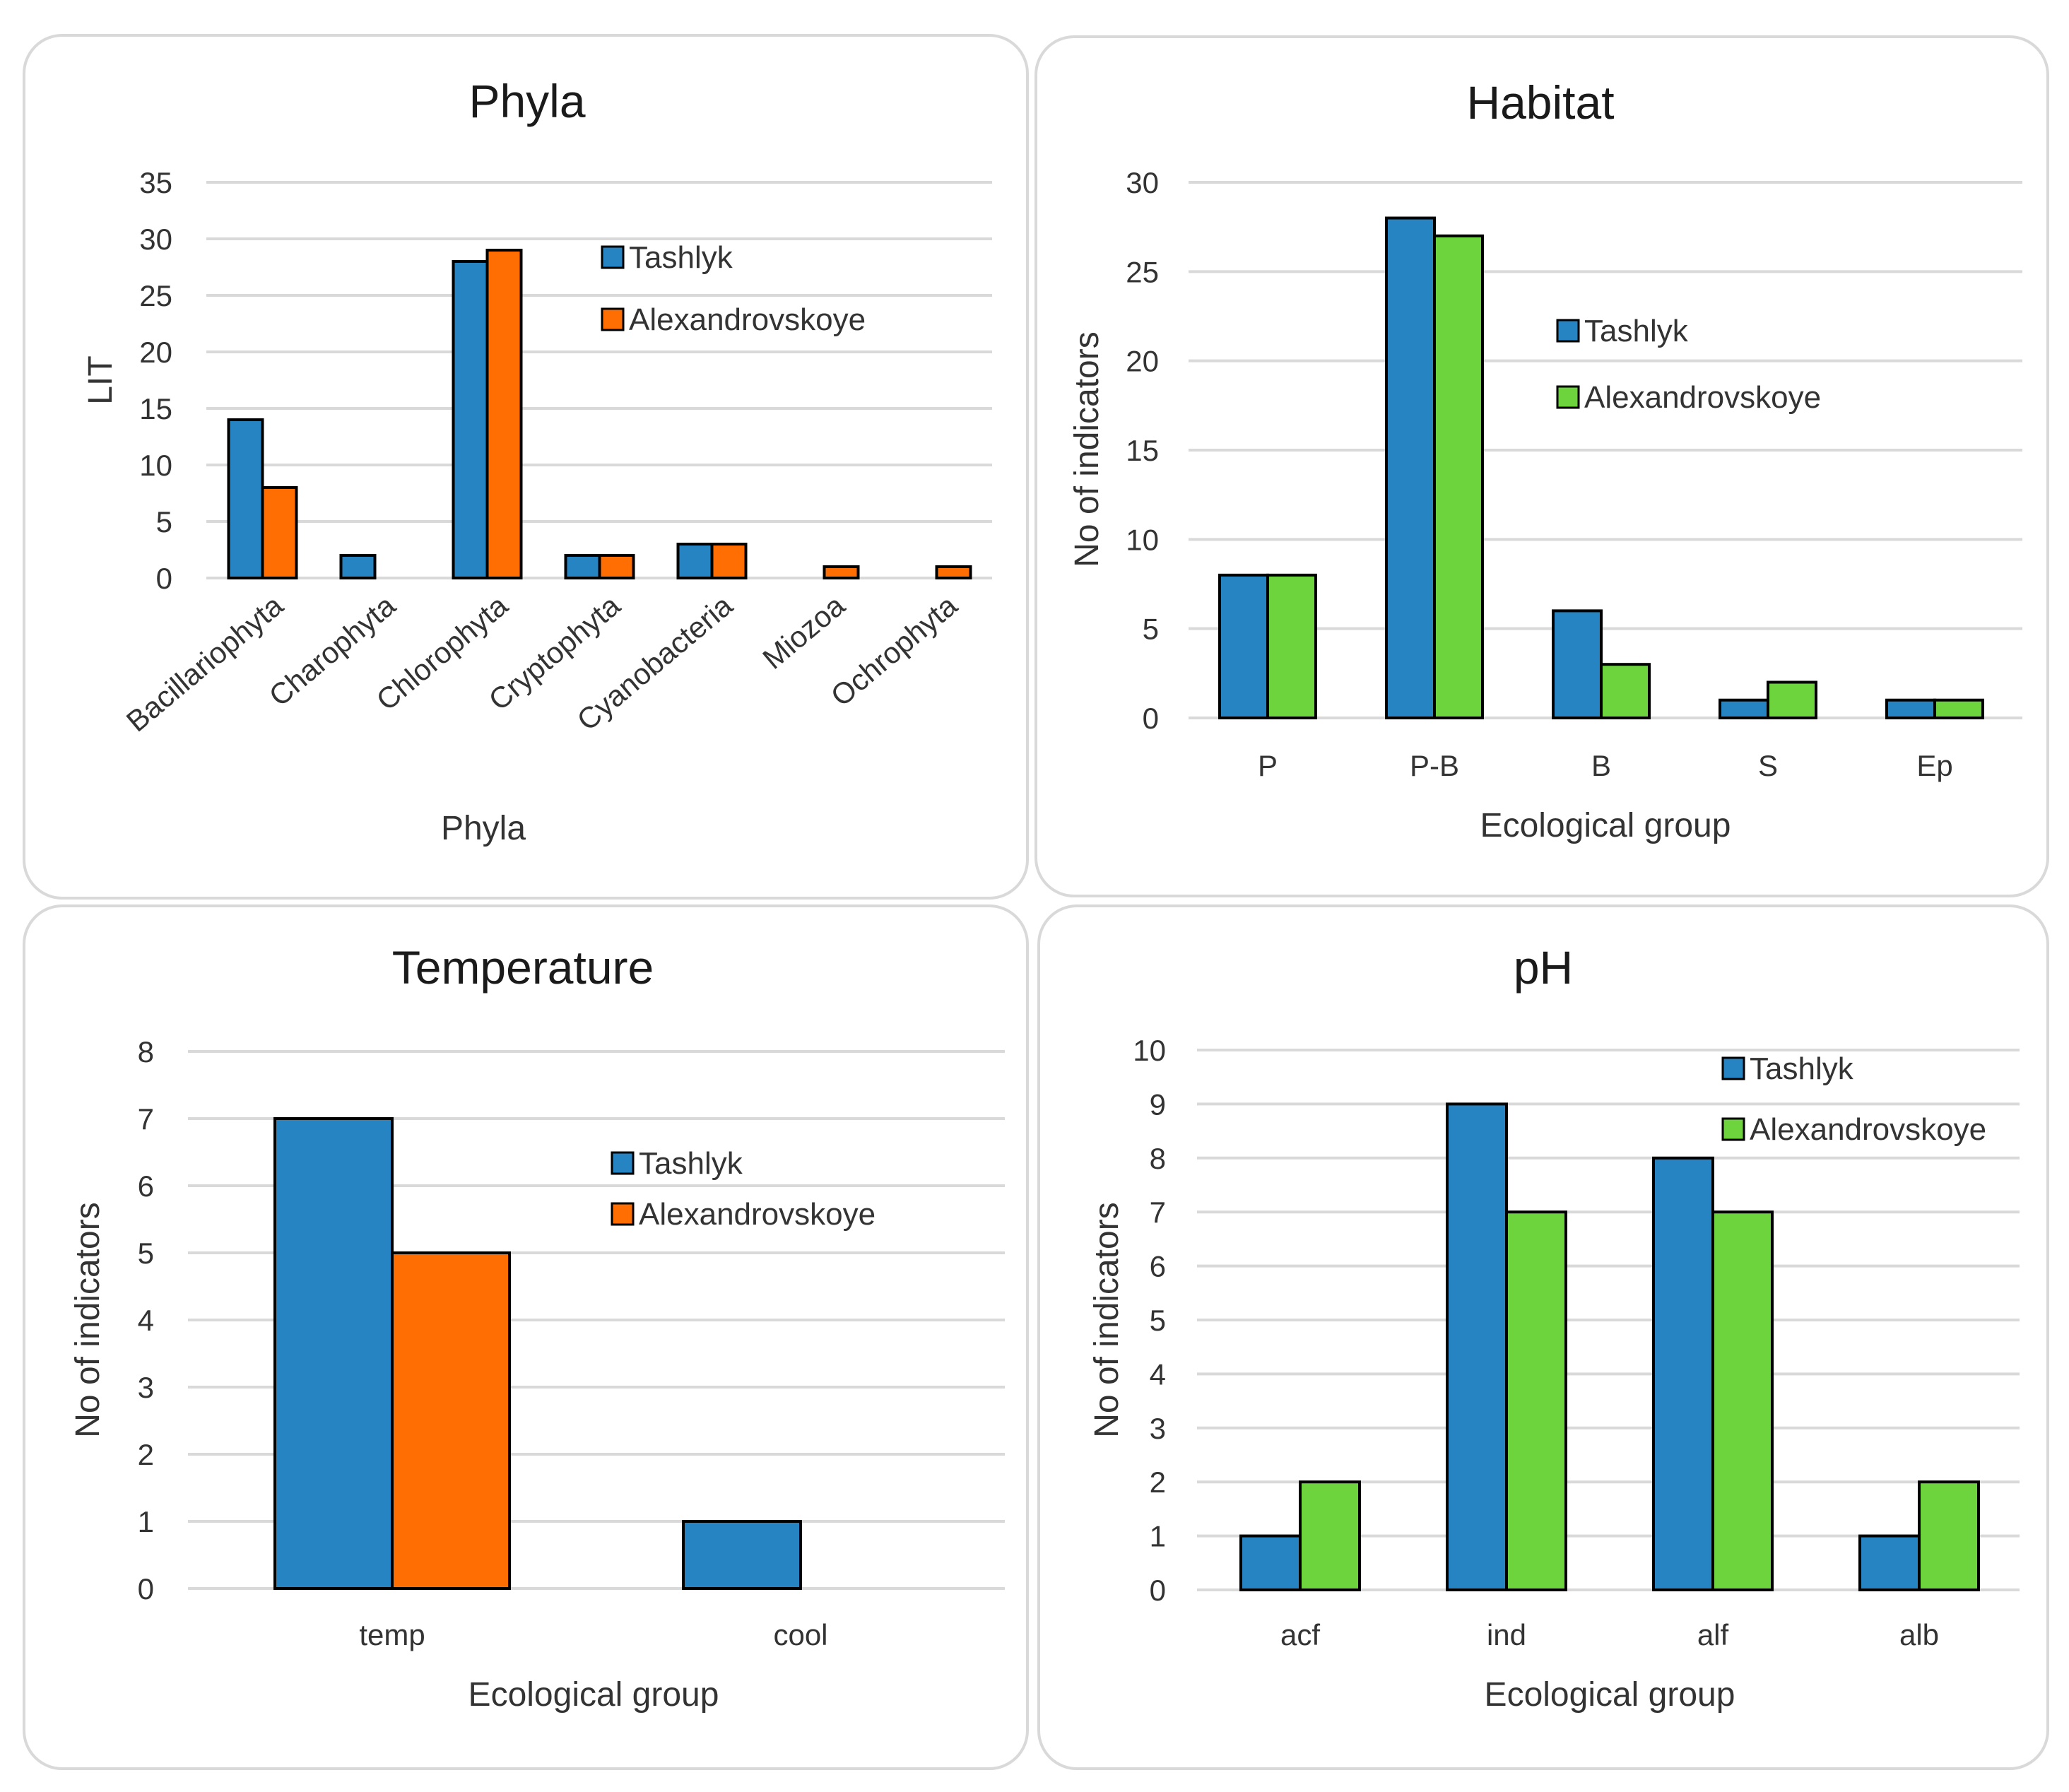  Describe the element at coordinates (146, 1320) in the screenshot. I see `temp-y-tick-label: 4` at that location.